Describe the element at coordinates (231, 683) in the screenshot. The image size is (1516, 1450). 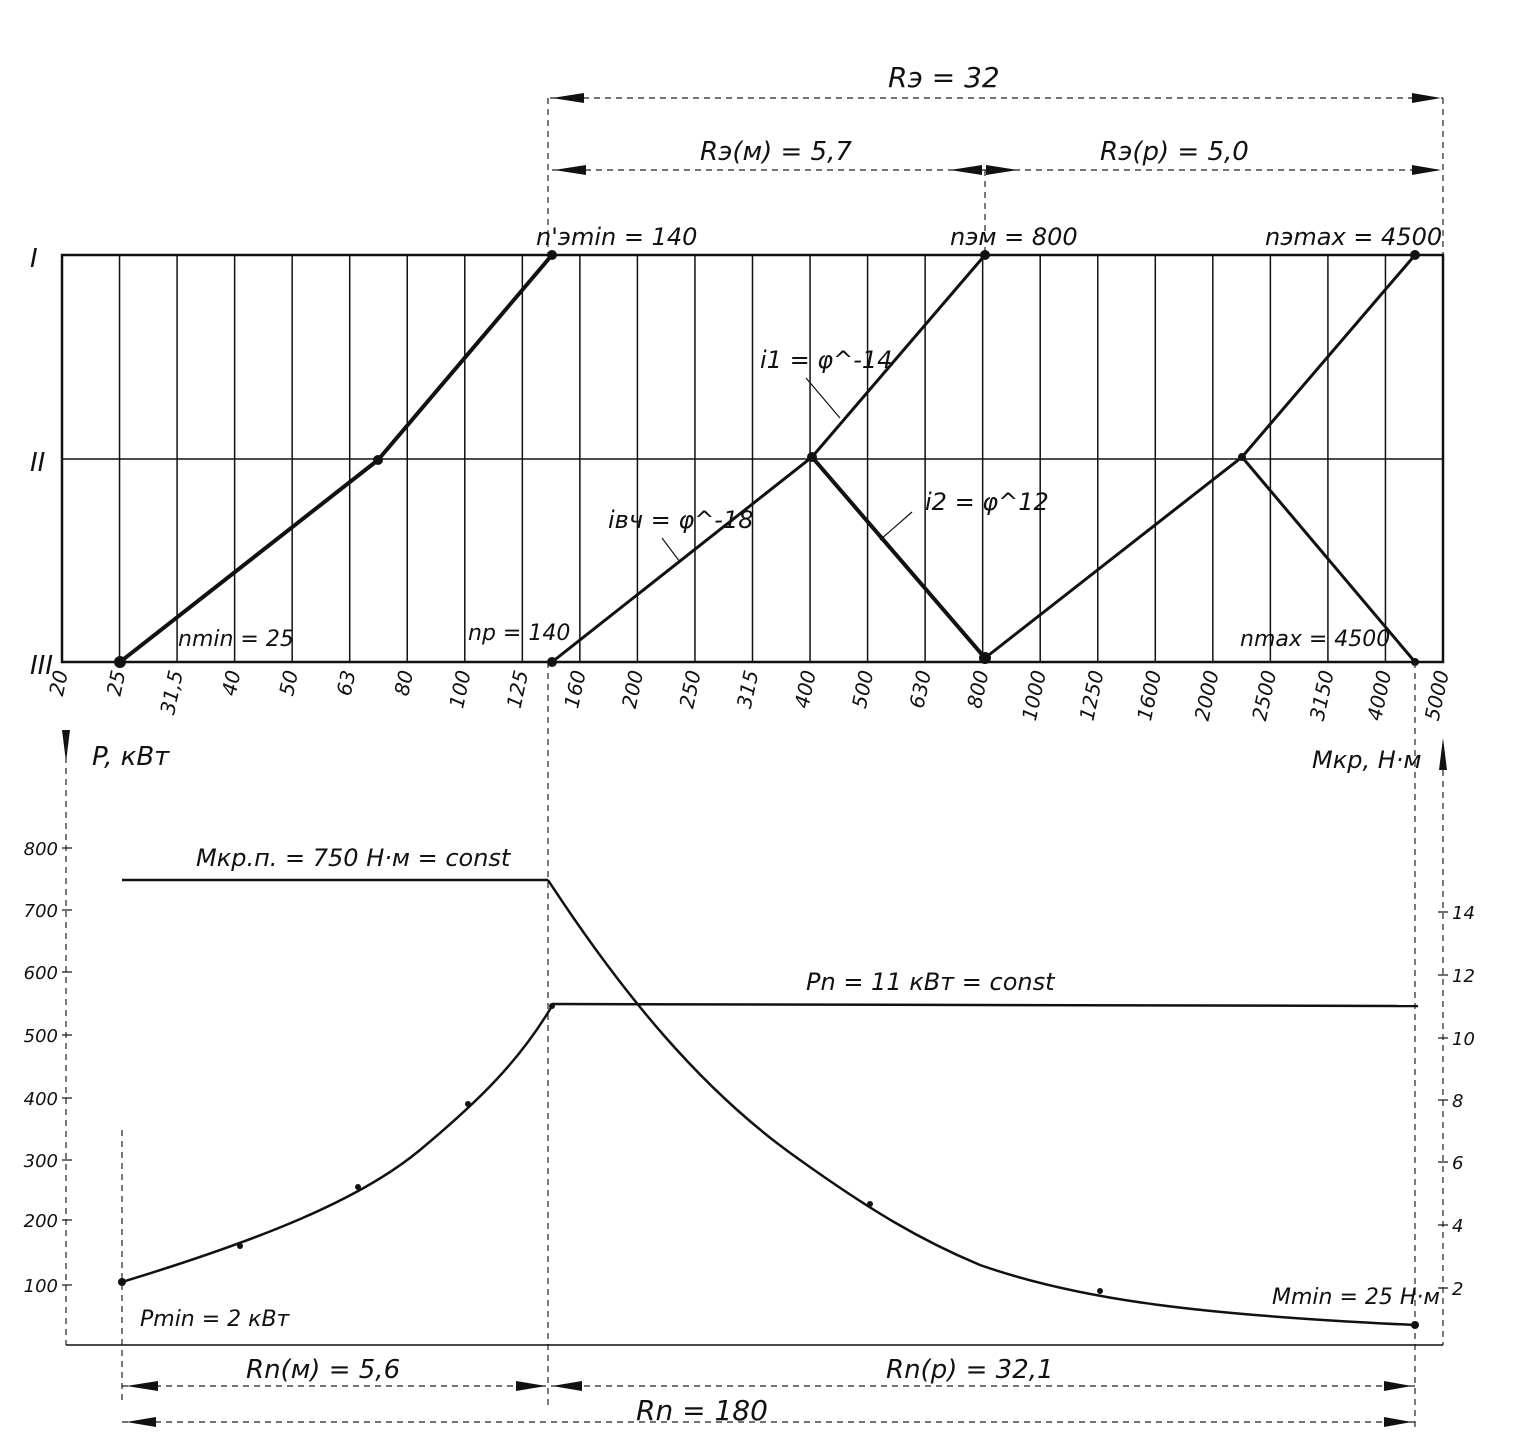
I see `x-tick-label: 40` at that location.